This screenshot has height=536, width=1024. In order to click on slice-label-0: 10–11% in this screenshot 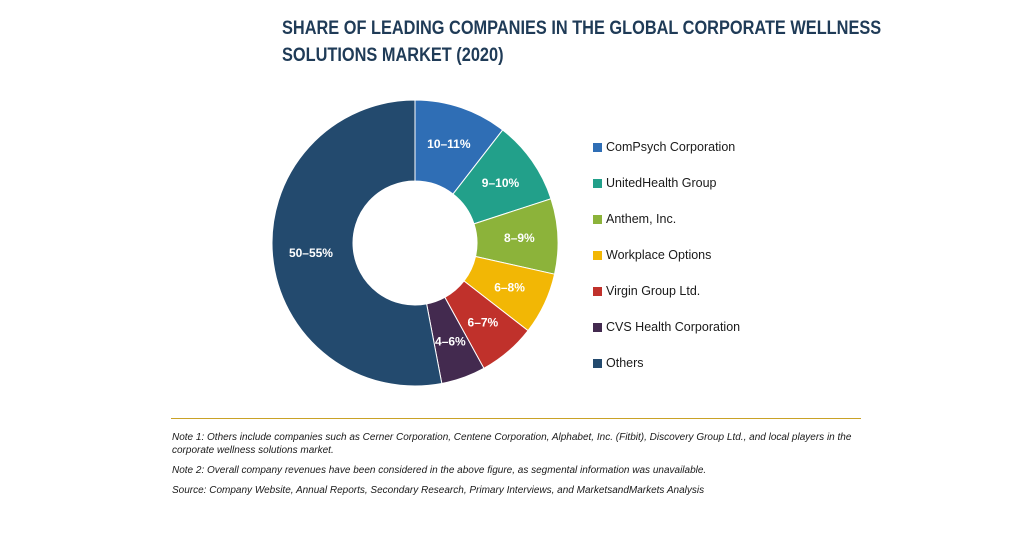, I will do `click(449, 144)`.